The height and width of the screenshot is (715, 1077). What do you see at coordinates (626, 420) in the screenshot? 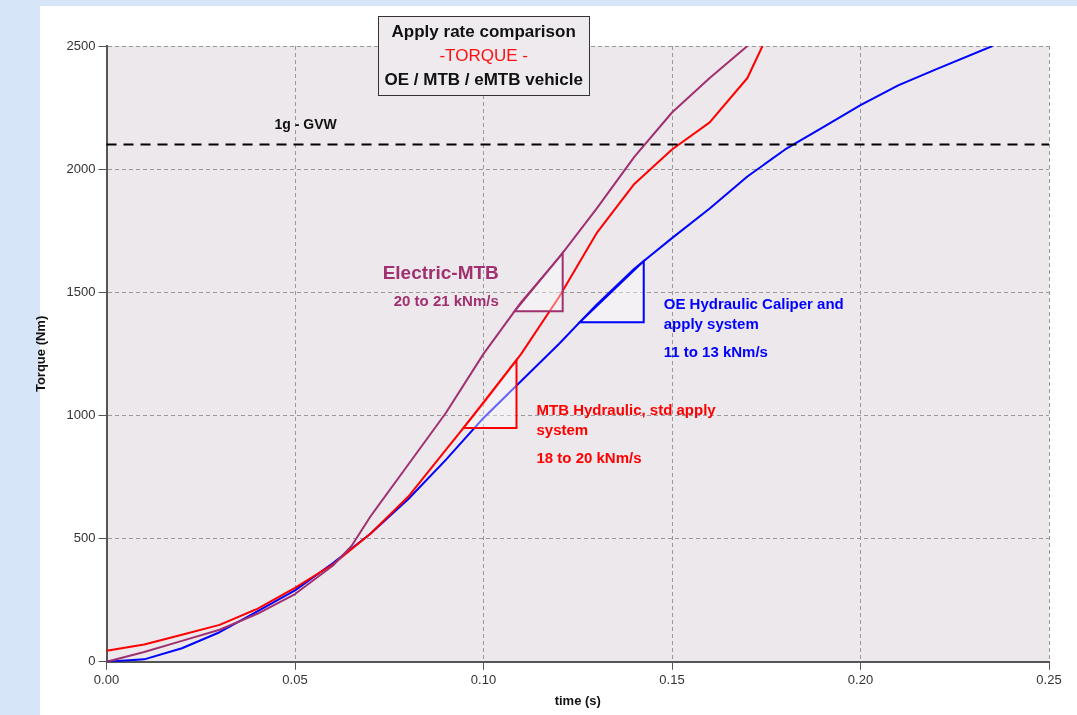
I see `text: MTB Hydraulic, std apply system` at bounding box center [626, 420].